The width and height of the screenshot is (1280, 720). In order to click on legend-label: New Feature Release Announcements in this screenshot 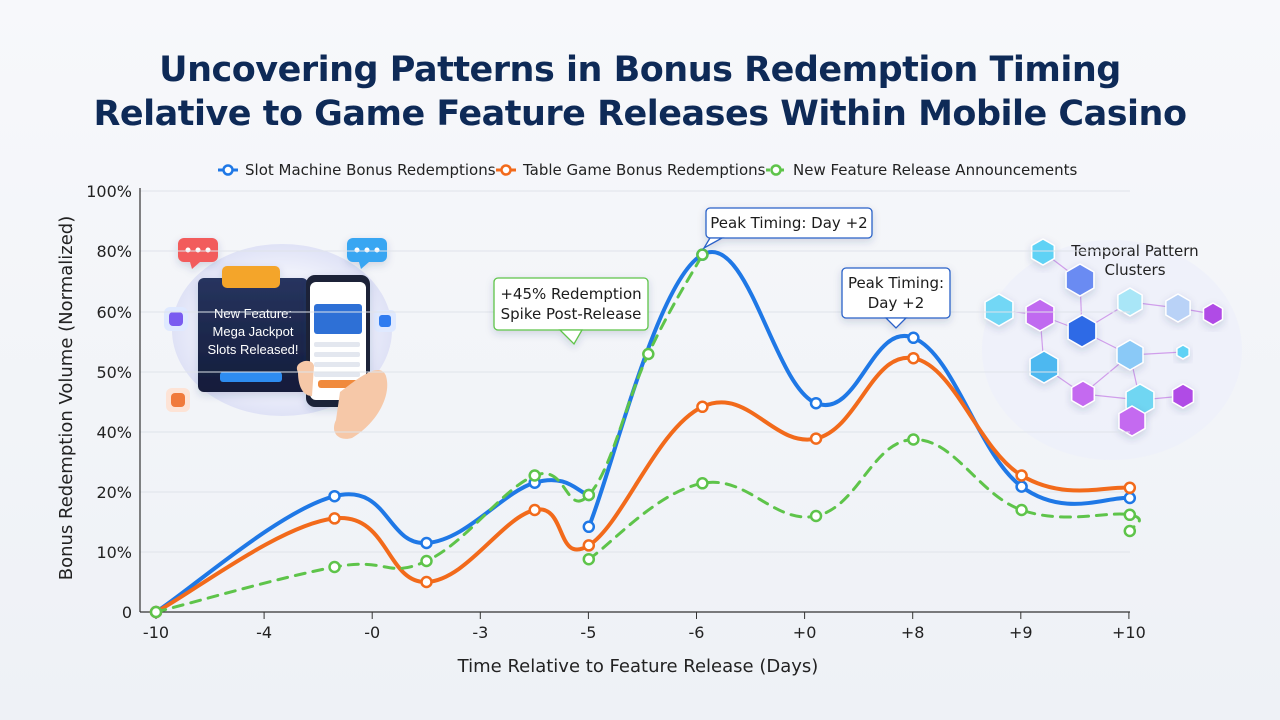, I will do `click(935, 170)`.